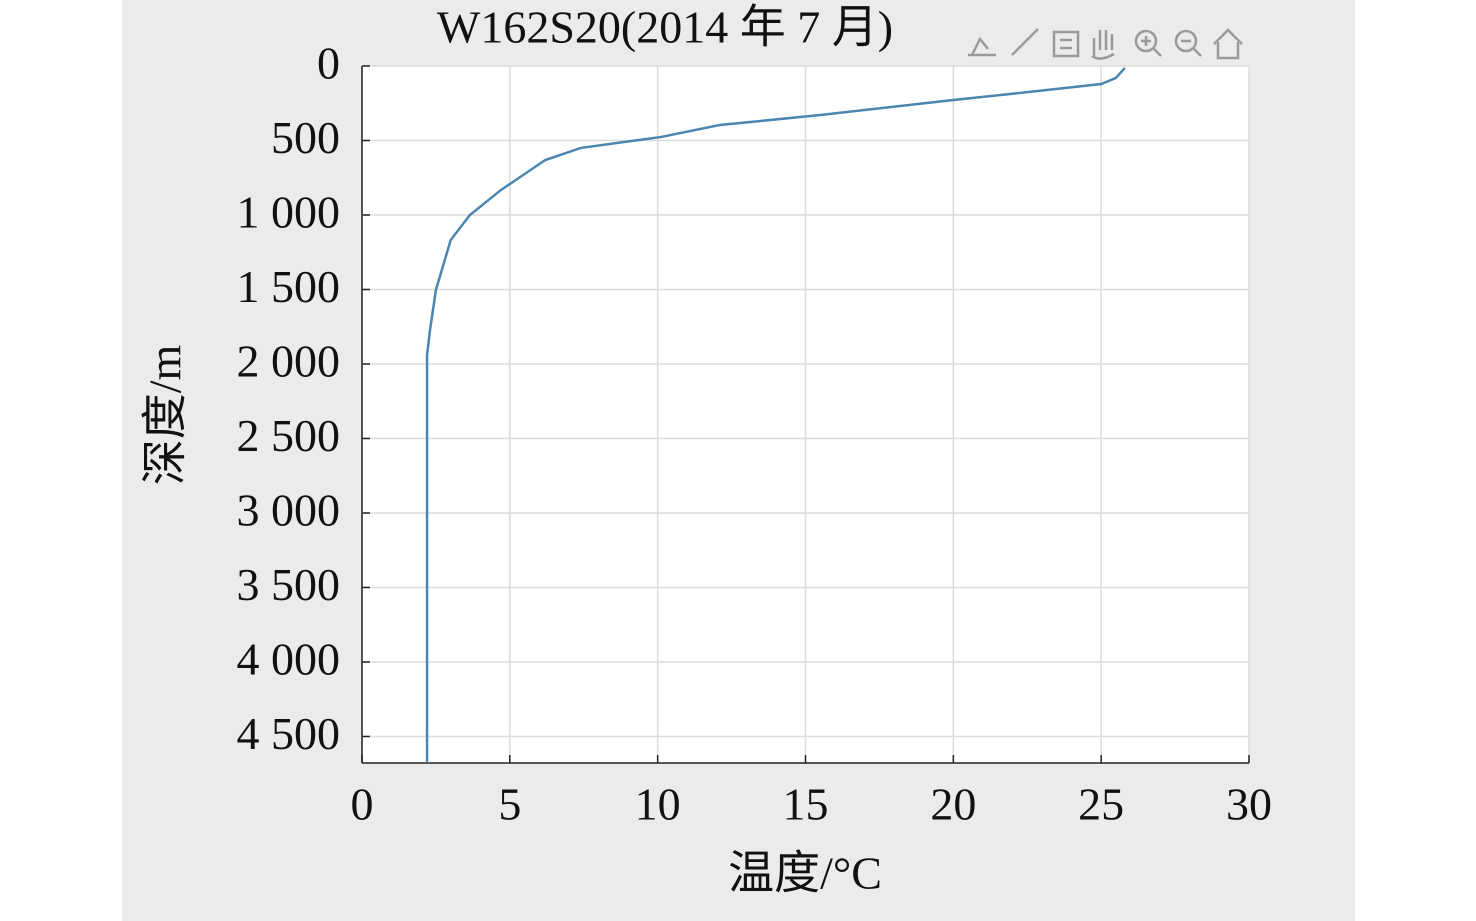 This screenshot has width=1476, height=921. Describe the element at coordinates (1228, 44) in the screenshot. I see `home-icon` at that location.